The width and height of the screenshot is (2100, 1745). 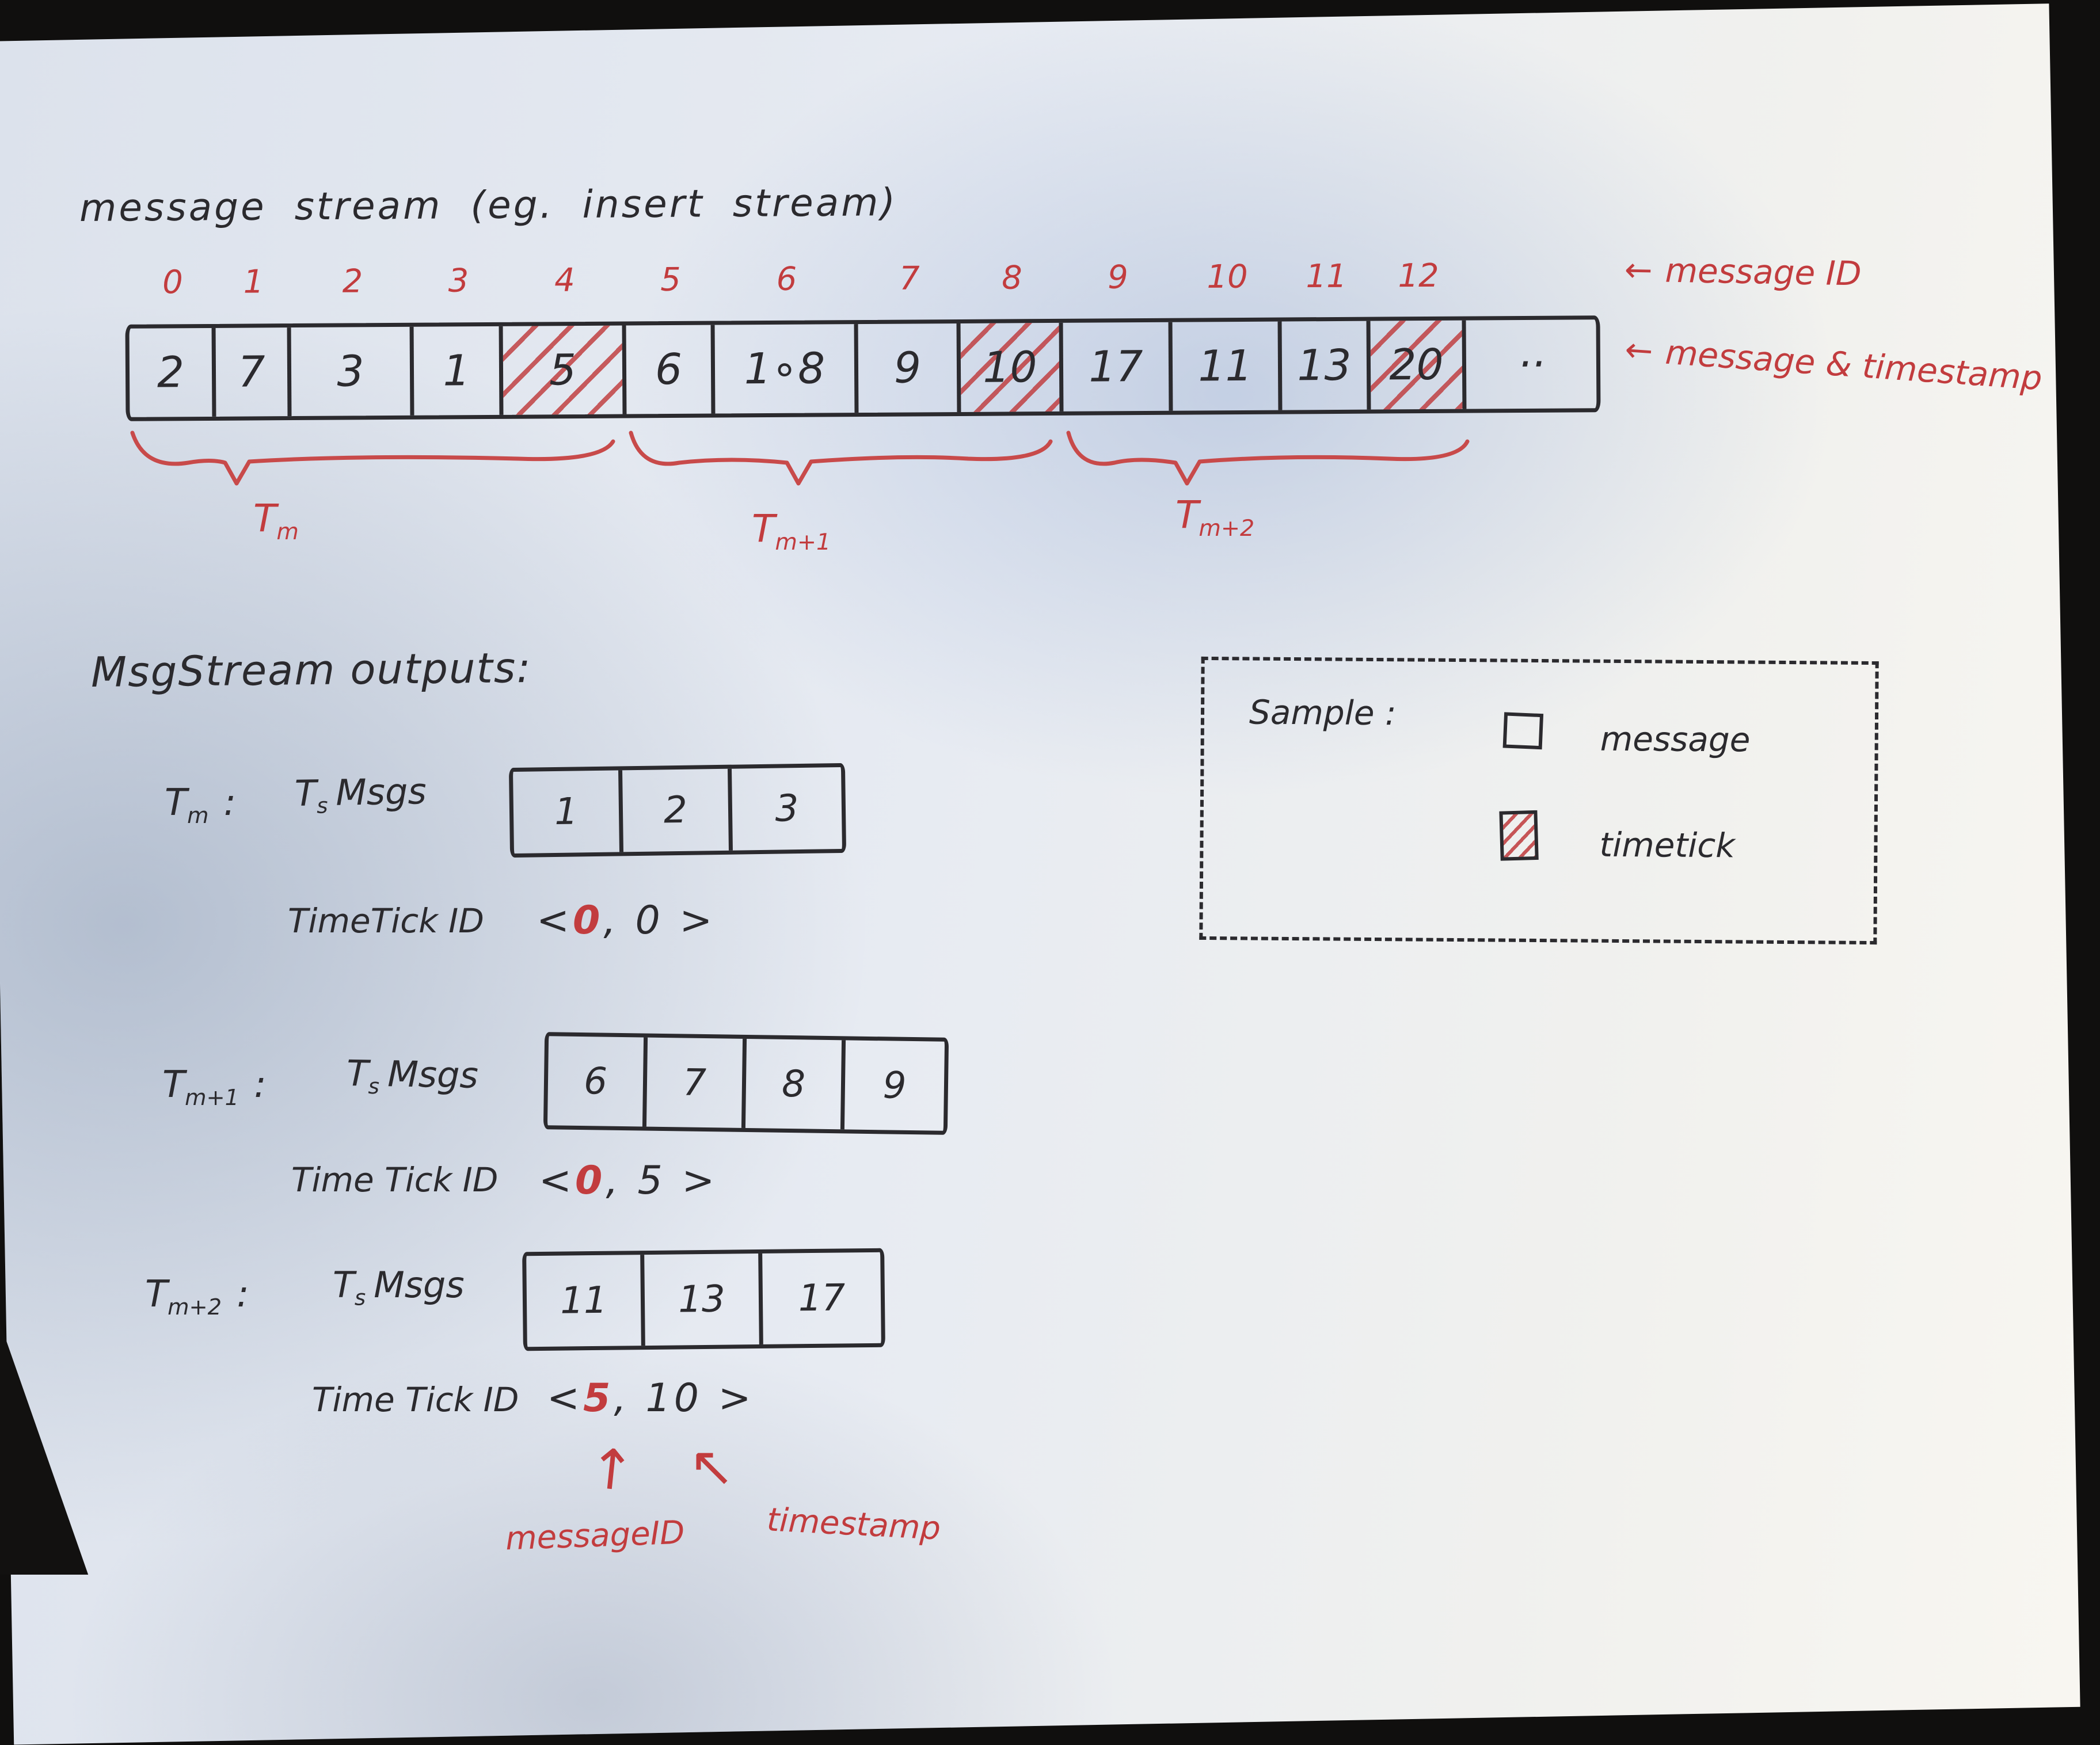 I want to click on stream-cell-value: 10, so click(x=1010, y=368).